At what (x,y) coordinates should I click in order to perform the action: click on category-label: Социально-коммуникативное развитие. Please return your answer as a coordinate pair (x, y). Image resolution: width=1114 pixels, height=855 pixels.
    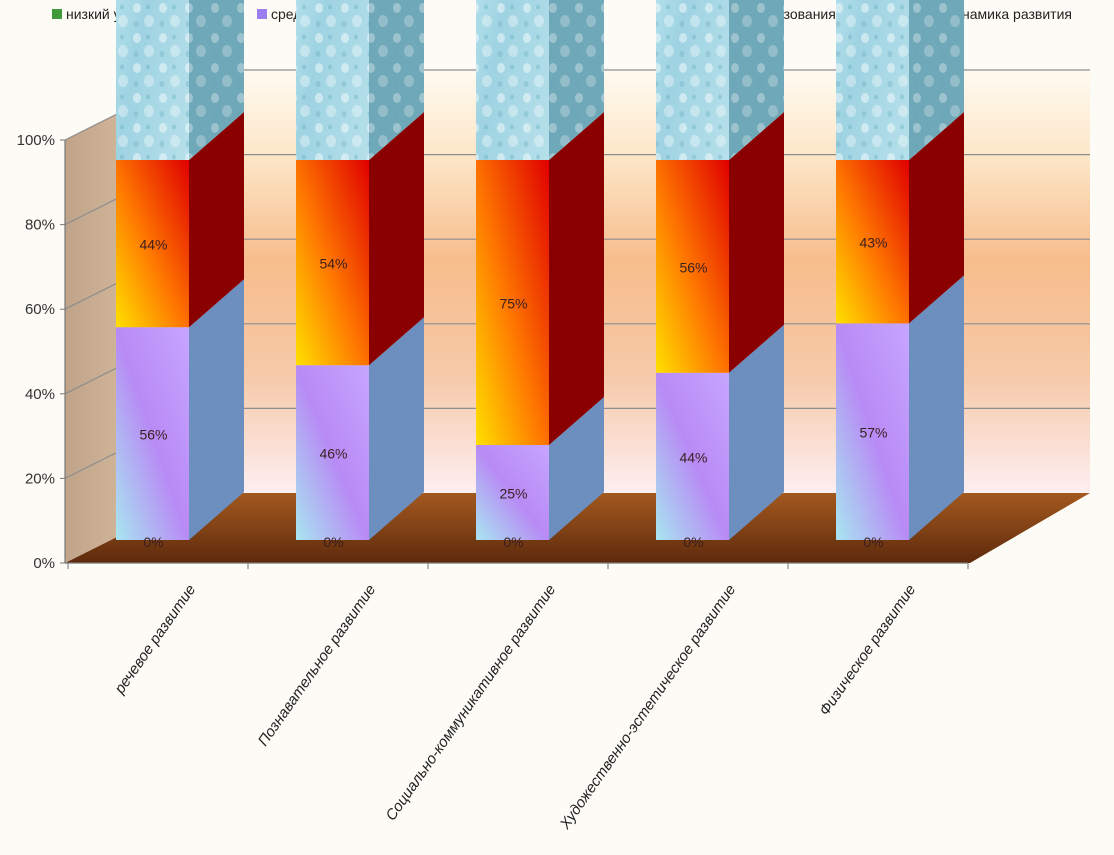
    Looking at the image, I should click on (470, 703).